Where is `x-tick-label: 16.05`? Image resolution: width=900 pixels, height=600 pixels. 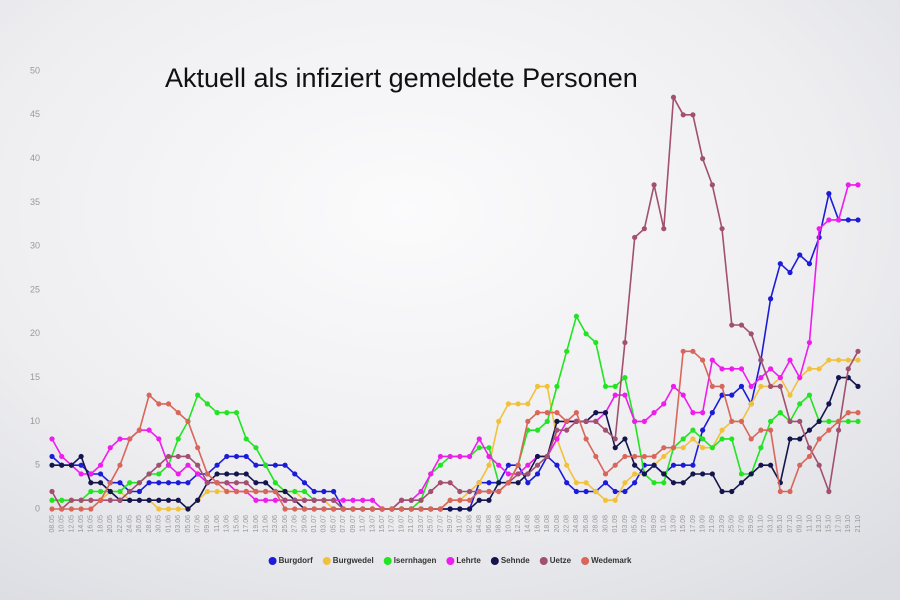 x-tick-label: 16.05 is located at coordinates (91, 524).